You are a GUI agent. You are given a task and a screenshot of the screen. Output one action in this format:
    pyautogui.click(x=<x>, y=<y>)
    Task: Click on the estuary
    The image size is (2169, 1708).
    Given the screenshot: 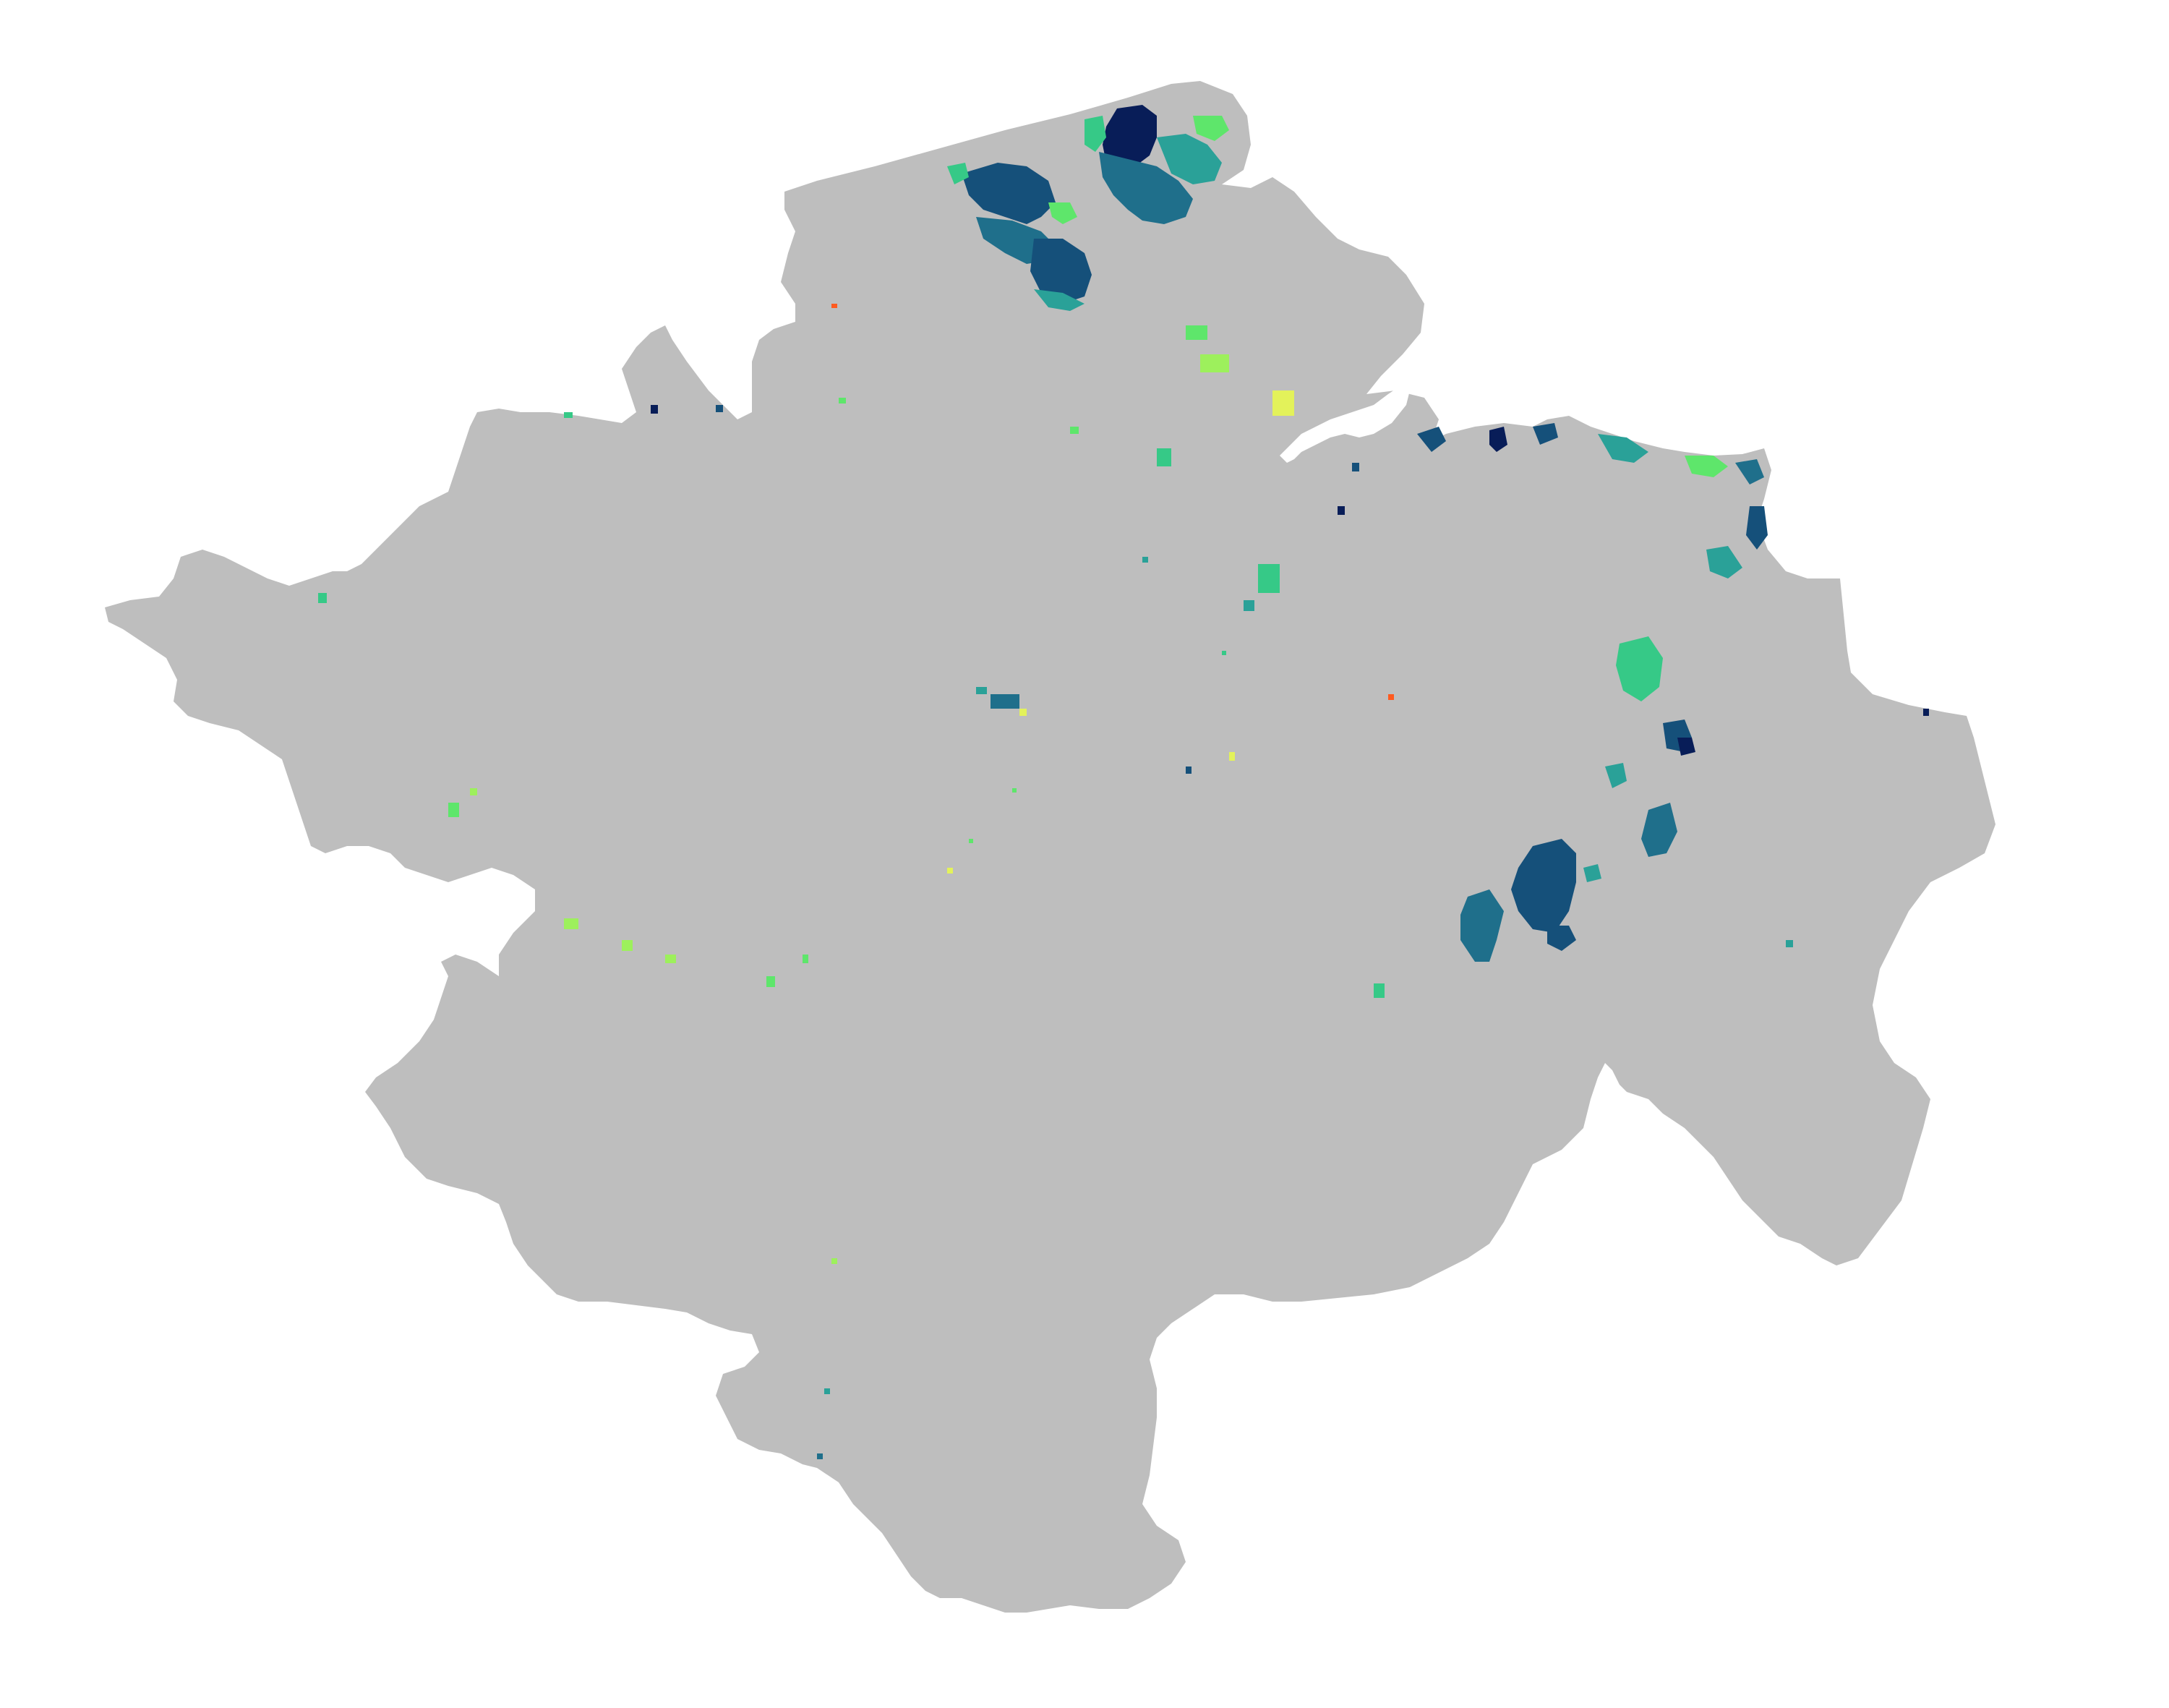 What is the action you would take?
    pyautogui.click(x=1345, y=425)
    